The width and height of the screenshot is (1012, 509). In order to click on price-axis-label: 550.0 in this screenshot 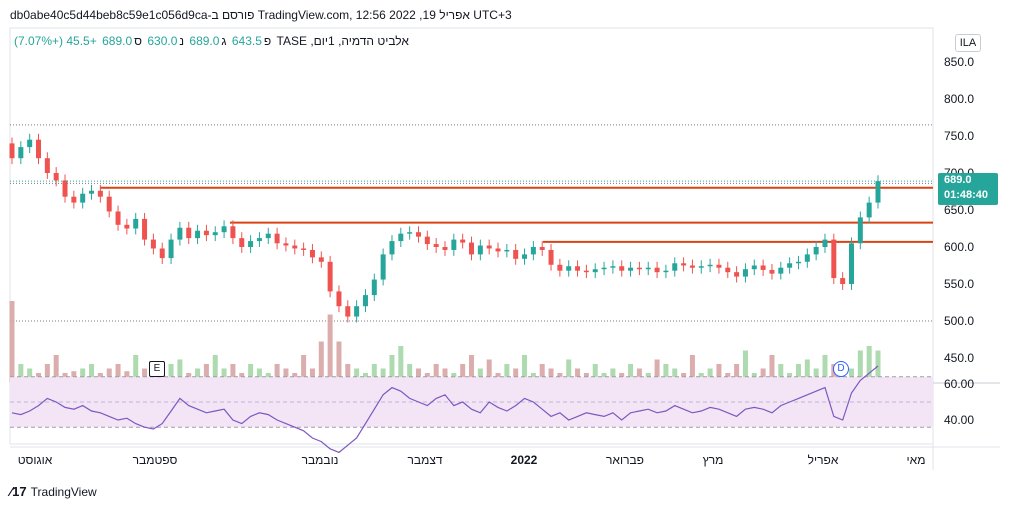, I will do `click(959, 284)`.